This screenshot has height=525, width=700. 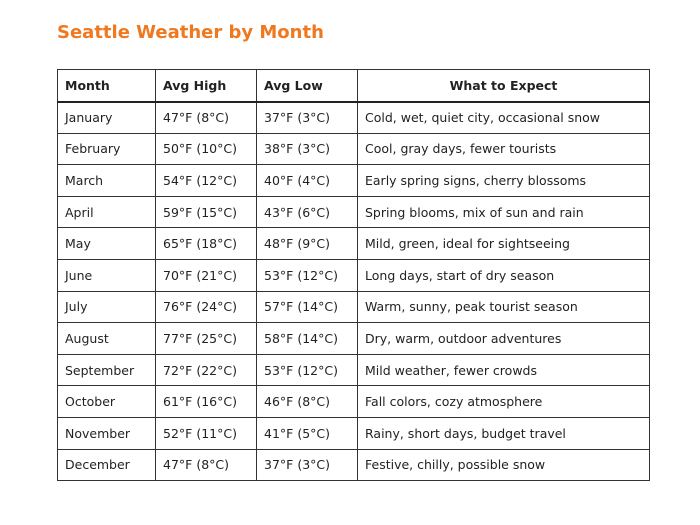 What do you see at coordinates (106, 275) in the screenshot?
I see `table-cell: June` at bounding box center [106, 275].